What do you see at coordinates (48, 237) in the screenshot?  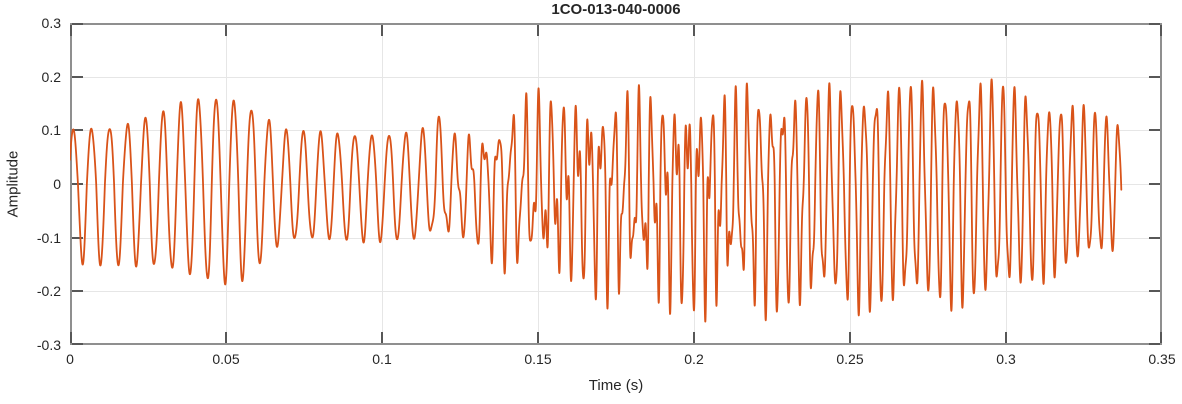 I see `y-tick-label: -0.1` at bounding box center [48, 237].